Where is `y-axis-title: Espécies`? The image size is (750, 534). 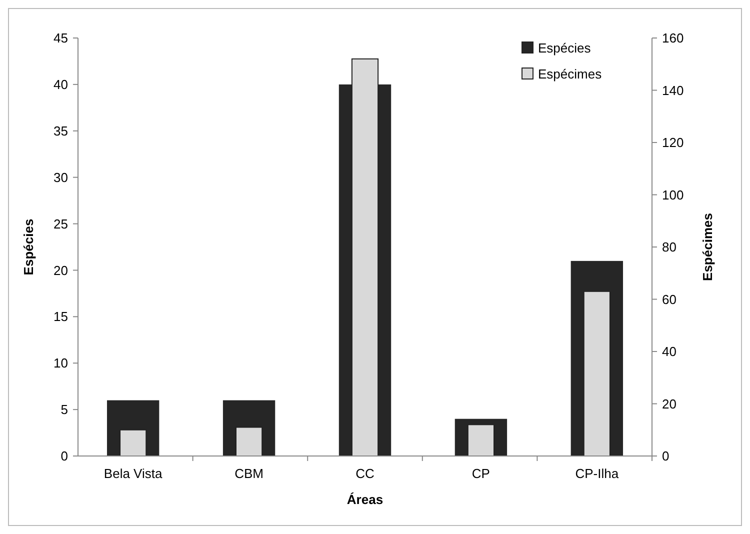
y-axis-title: Espécies is located at coordinates (28, 247).